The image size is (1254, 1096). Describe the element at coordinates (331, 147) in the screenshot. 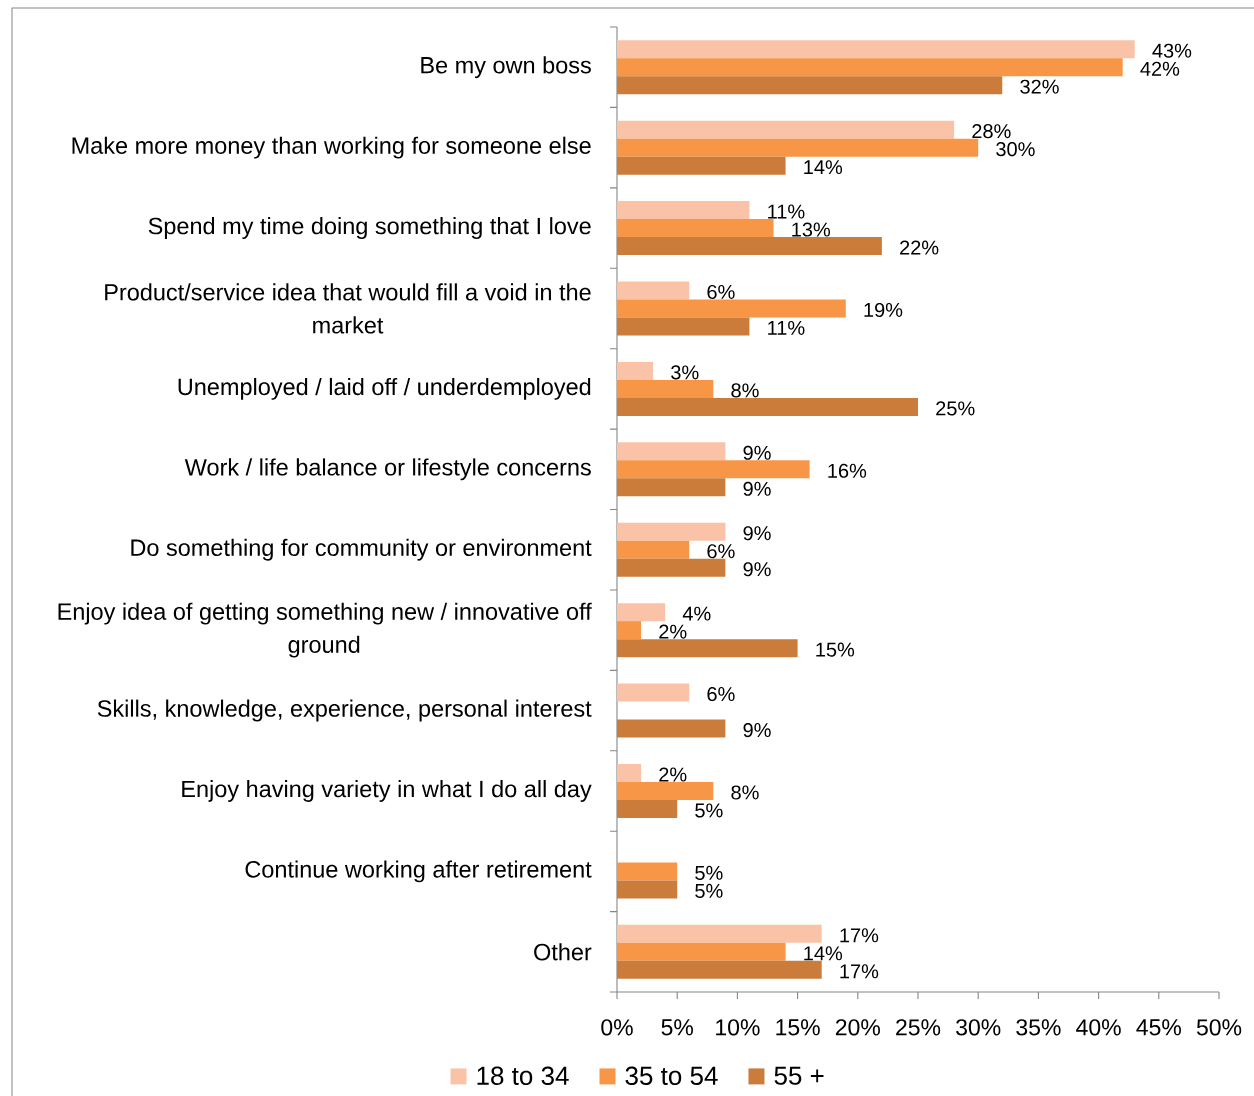

I see `y-tick-label: Make more money than working for someone else` at that location.